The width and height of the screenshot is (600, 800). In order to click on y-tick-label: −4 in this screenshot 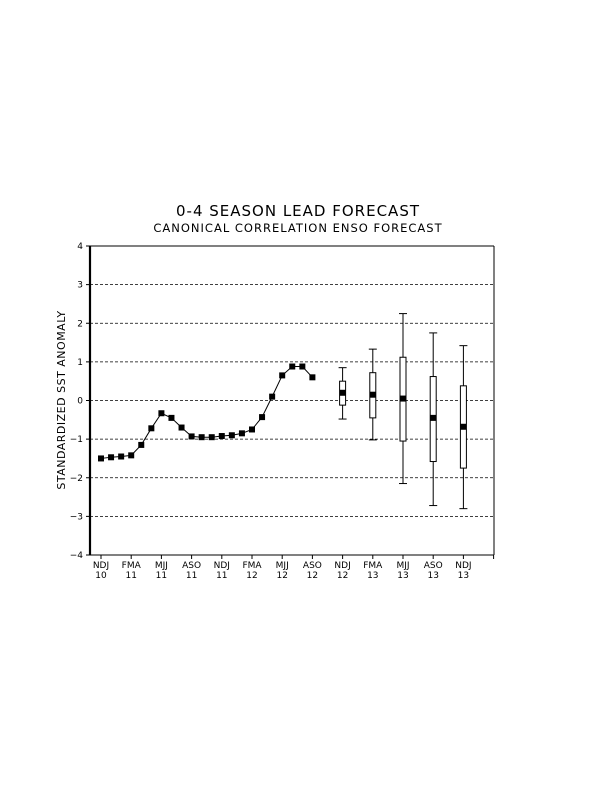, I will do `click(77, 556)`.